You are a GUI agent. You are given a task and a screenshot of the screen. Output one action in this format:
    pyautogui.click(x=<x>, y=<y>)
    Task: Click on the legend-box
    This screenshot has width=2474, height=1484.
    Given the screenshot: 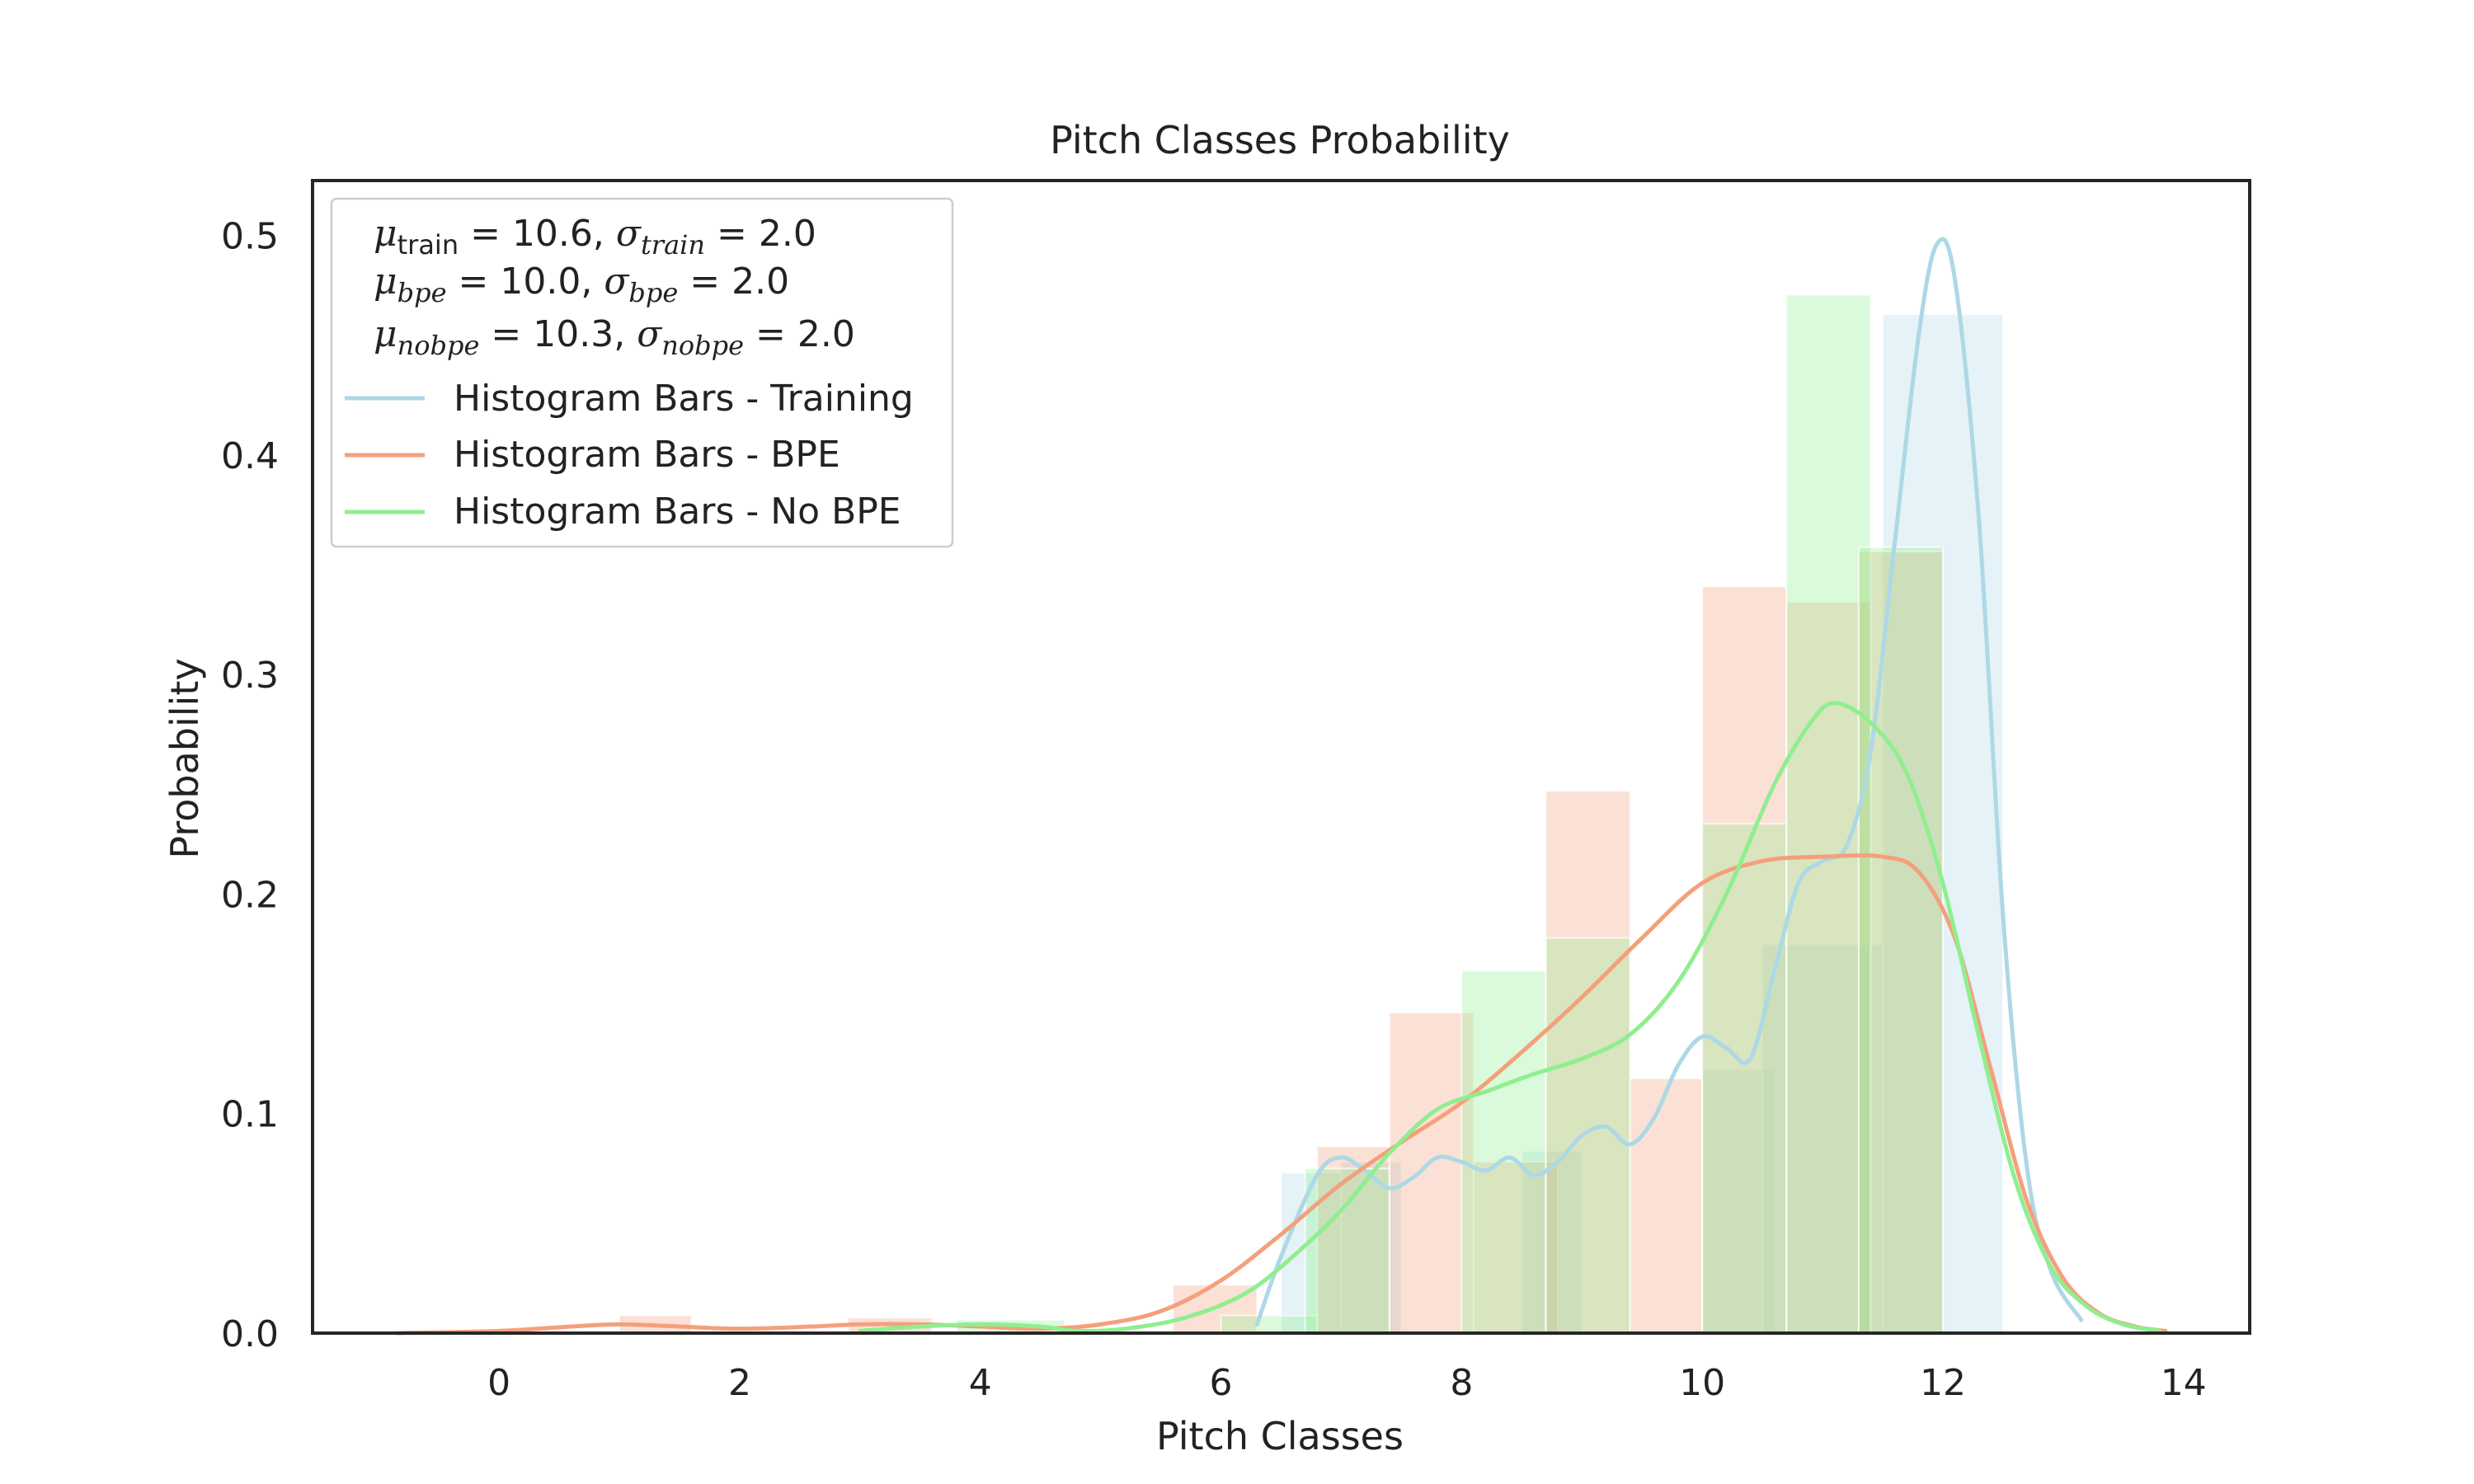 What is the action you would take?
    pyautogui.click(x=642, y=372)
    